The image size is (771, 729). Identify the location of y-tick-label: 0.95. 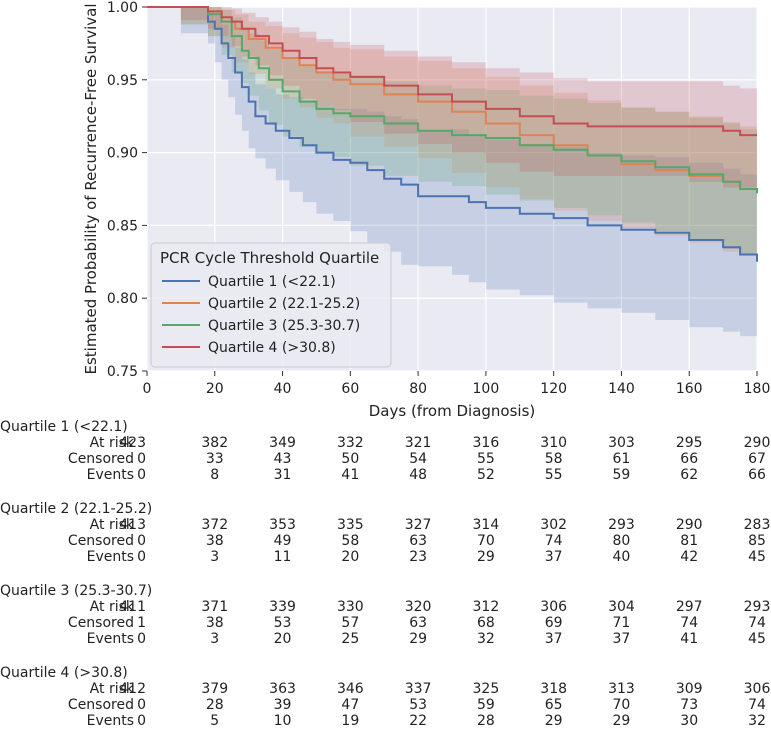
(122, 81).